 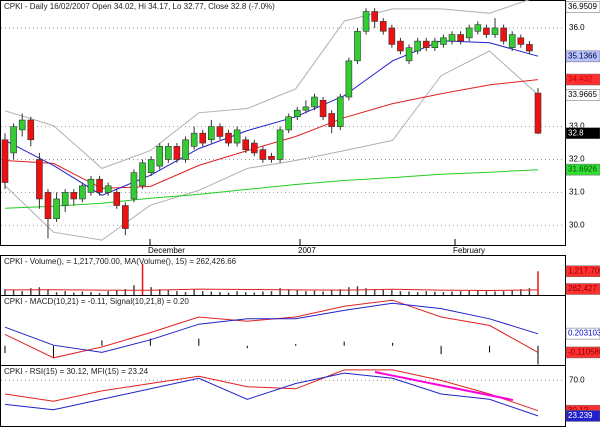 I want to click on x-tick-label: December, so click(x=166, y=250).